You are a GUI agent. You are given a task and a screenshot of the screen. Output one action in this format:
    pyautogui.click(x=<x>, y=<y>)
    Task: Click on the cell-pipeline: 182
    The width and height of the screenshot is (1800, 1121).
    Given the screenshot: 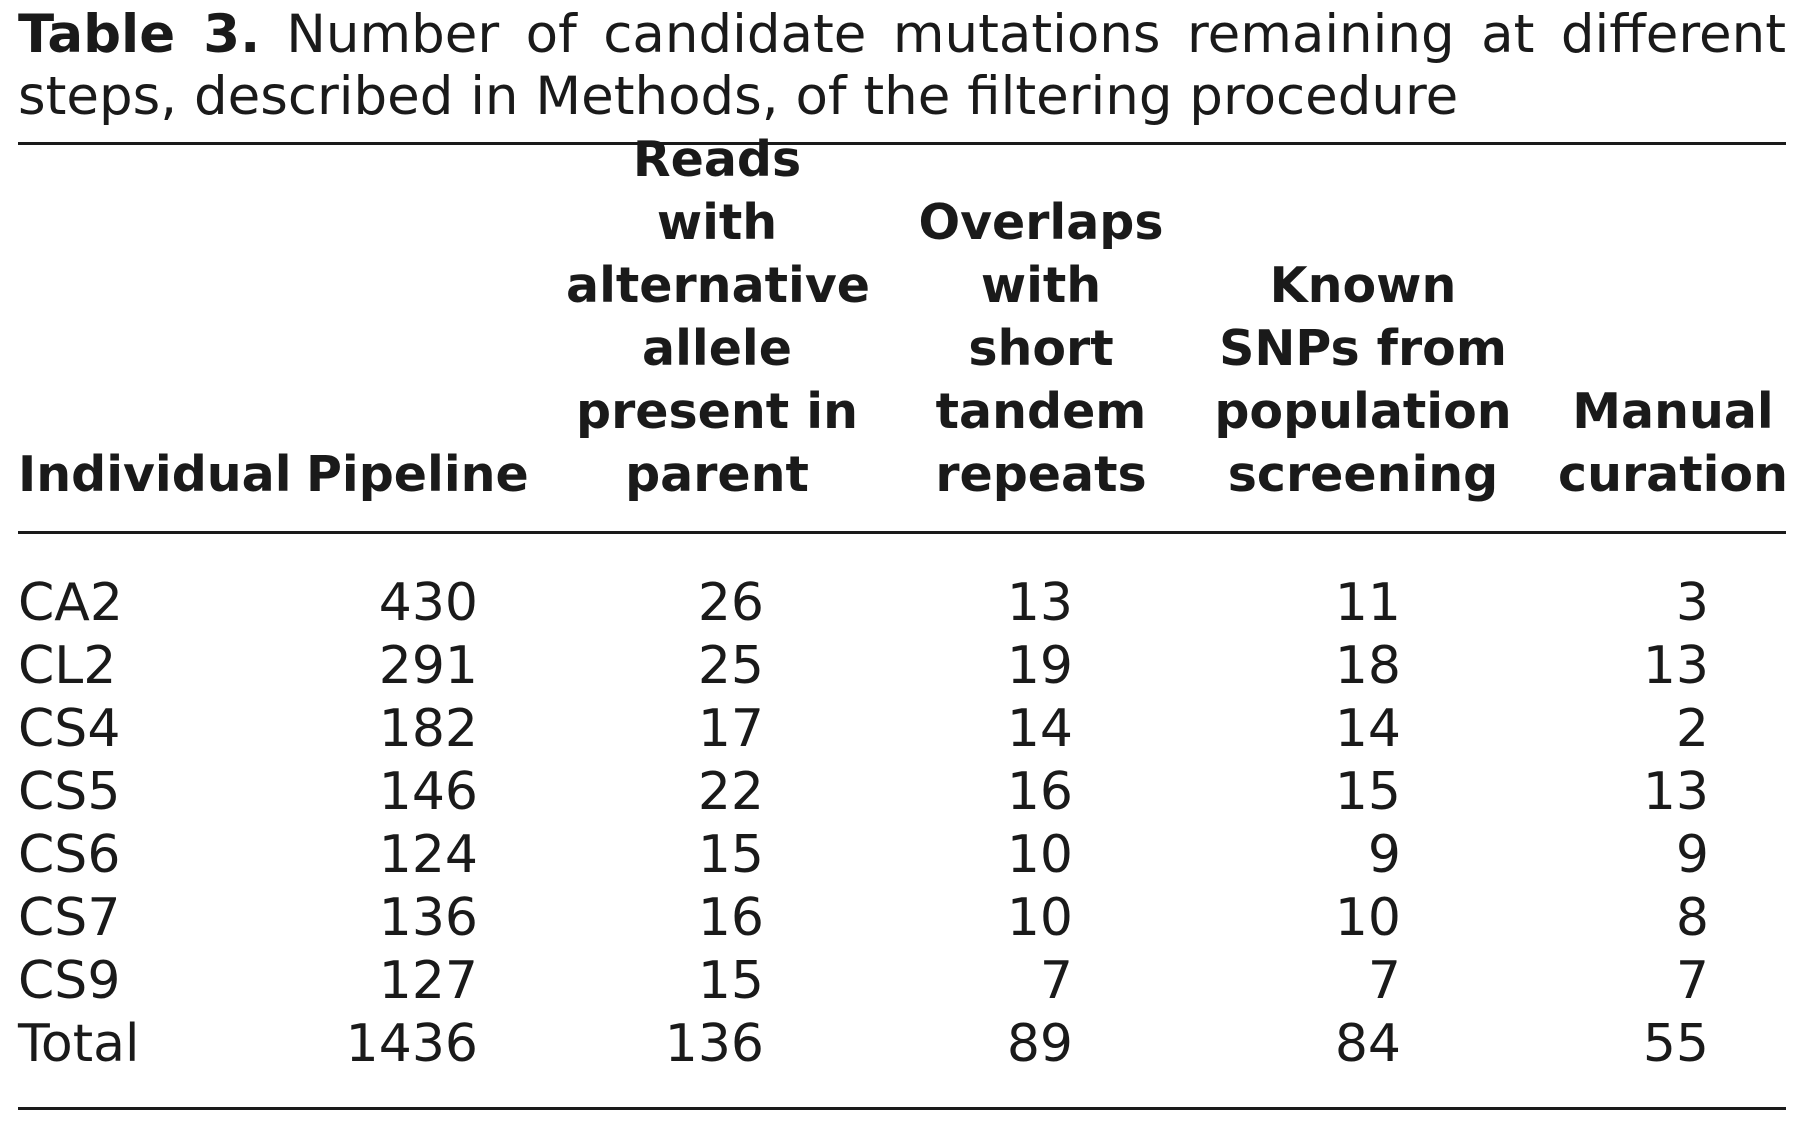 What is the action you would take?
    pyautogui.click(x=428, y=729)
    